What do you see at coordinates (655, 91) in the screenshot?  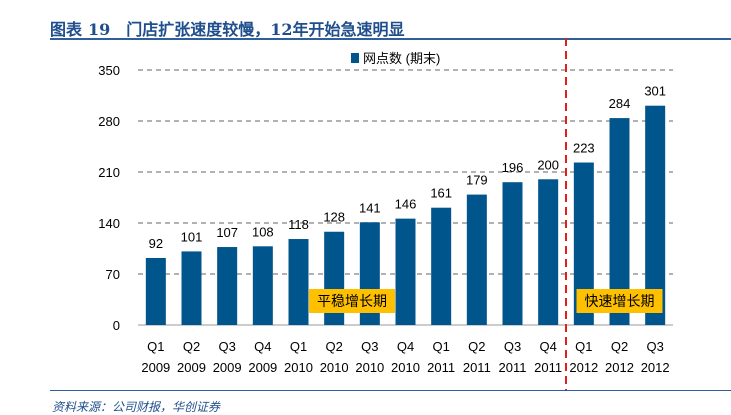 I see `data-label: 301` at bounding box center [655, 91].